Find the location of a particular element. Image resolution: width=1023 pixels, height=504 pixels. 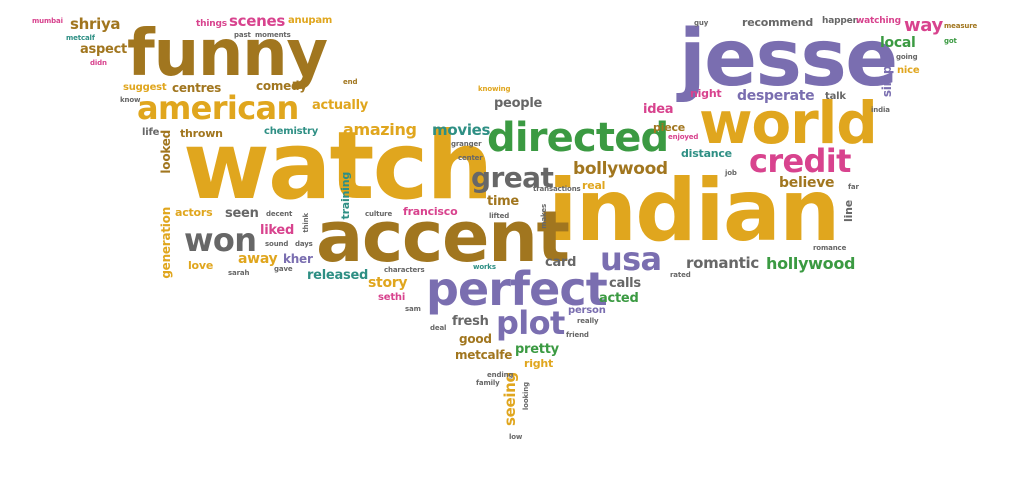

word-acted: acted is located at coordinates (619, 298).